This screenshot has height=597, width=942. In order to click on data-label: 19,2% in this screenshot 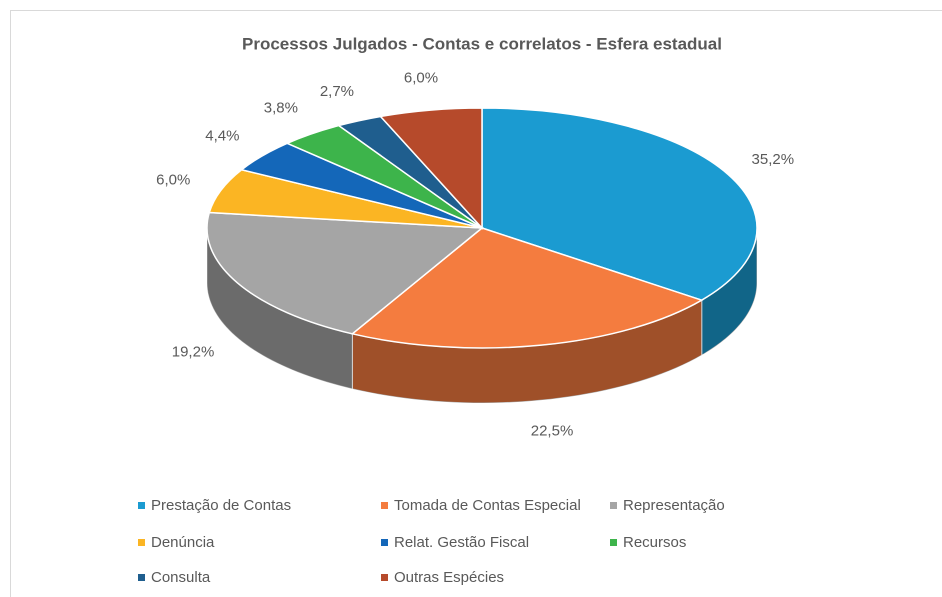, I will do `click(193, 352)`.